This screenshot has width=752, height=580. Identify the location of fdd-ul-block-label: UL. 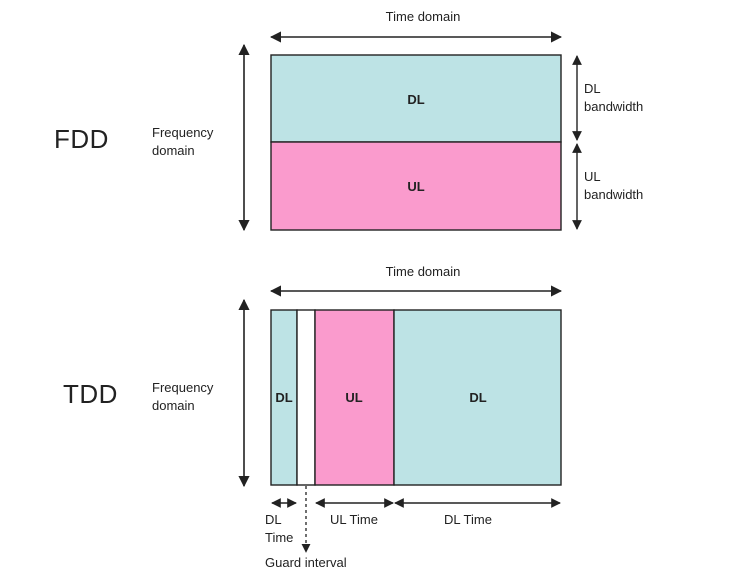
(415, 186).